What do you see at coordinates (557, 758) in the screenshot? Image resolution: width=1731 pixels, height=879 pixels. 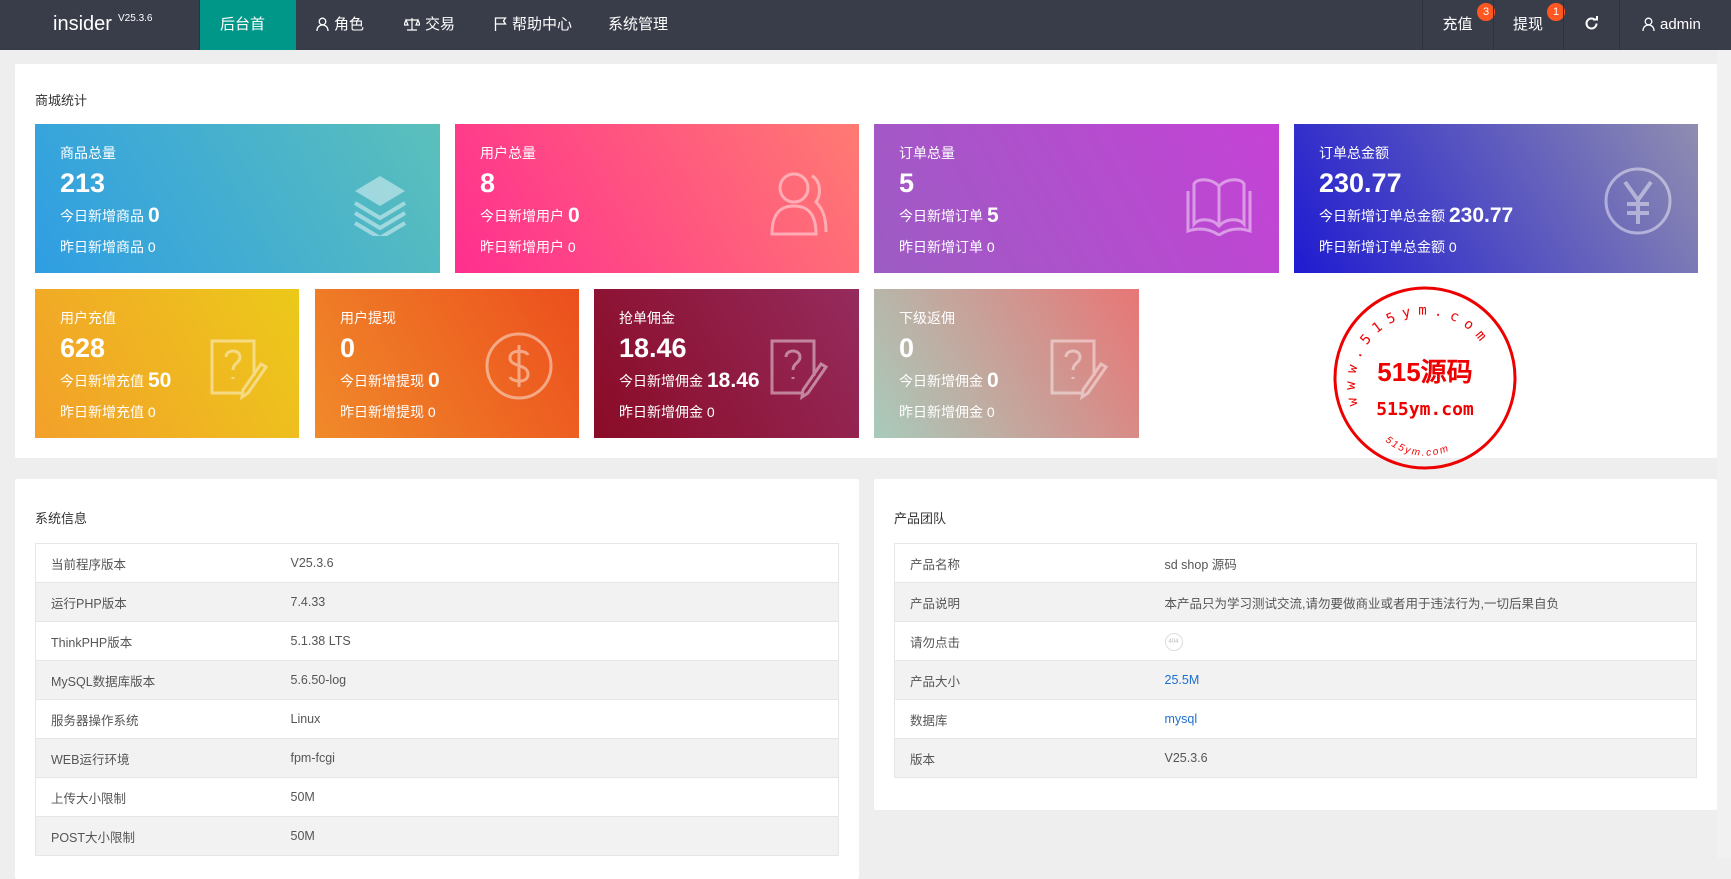 I see `row-value: fpm-fcgi` at bounding box center [557, 758].